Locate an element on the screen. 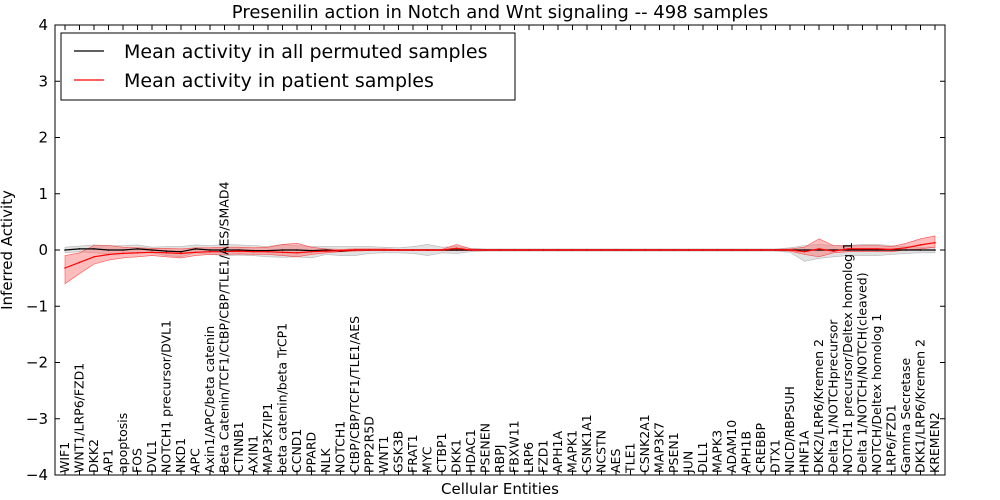 Image resolution: width=1000 pixels, height=500 pixels. y-tick-label: −1 is located at coordinates (37, 306).